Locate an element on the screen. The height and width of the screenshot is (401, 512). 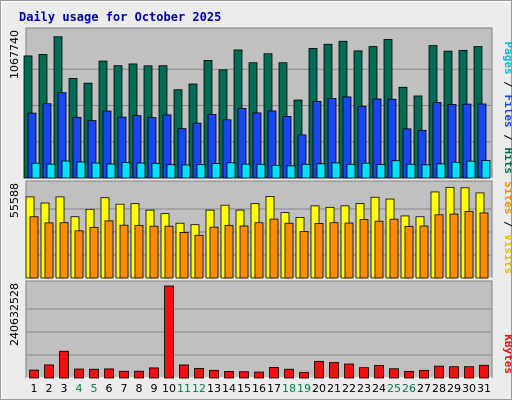
x-tick-day-8: 8 is located at coordinates (139, 388).